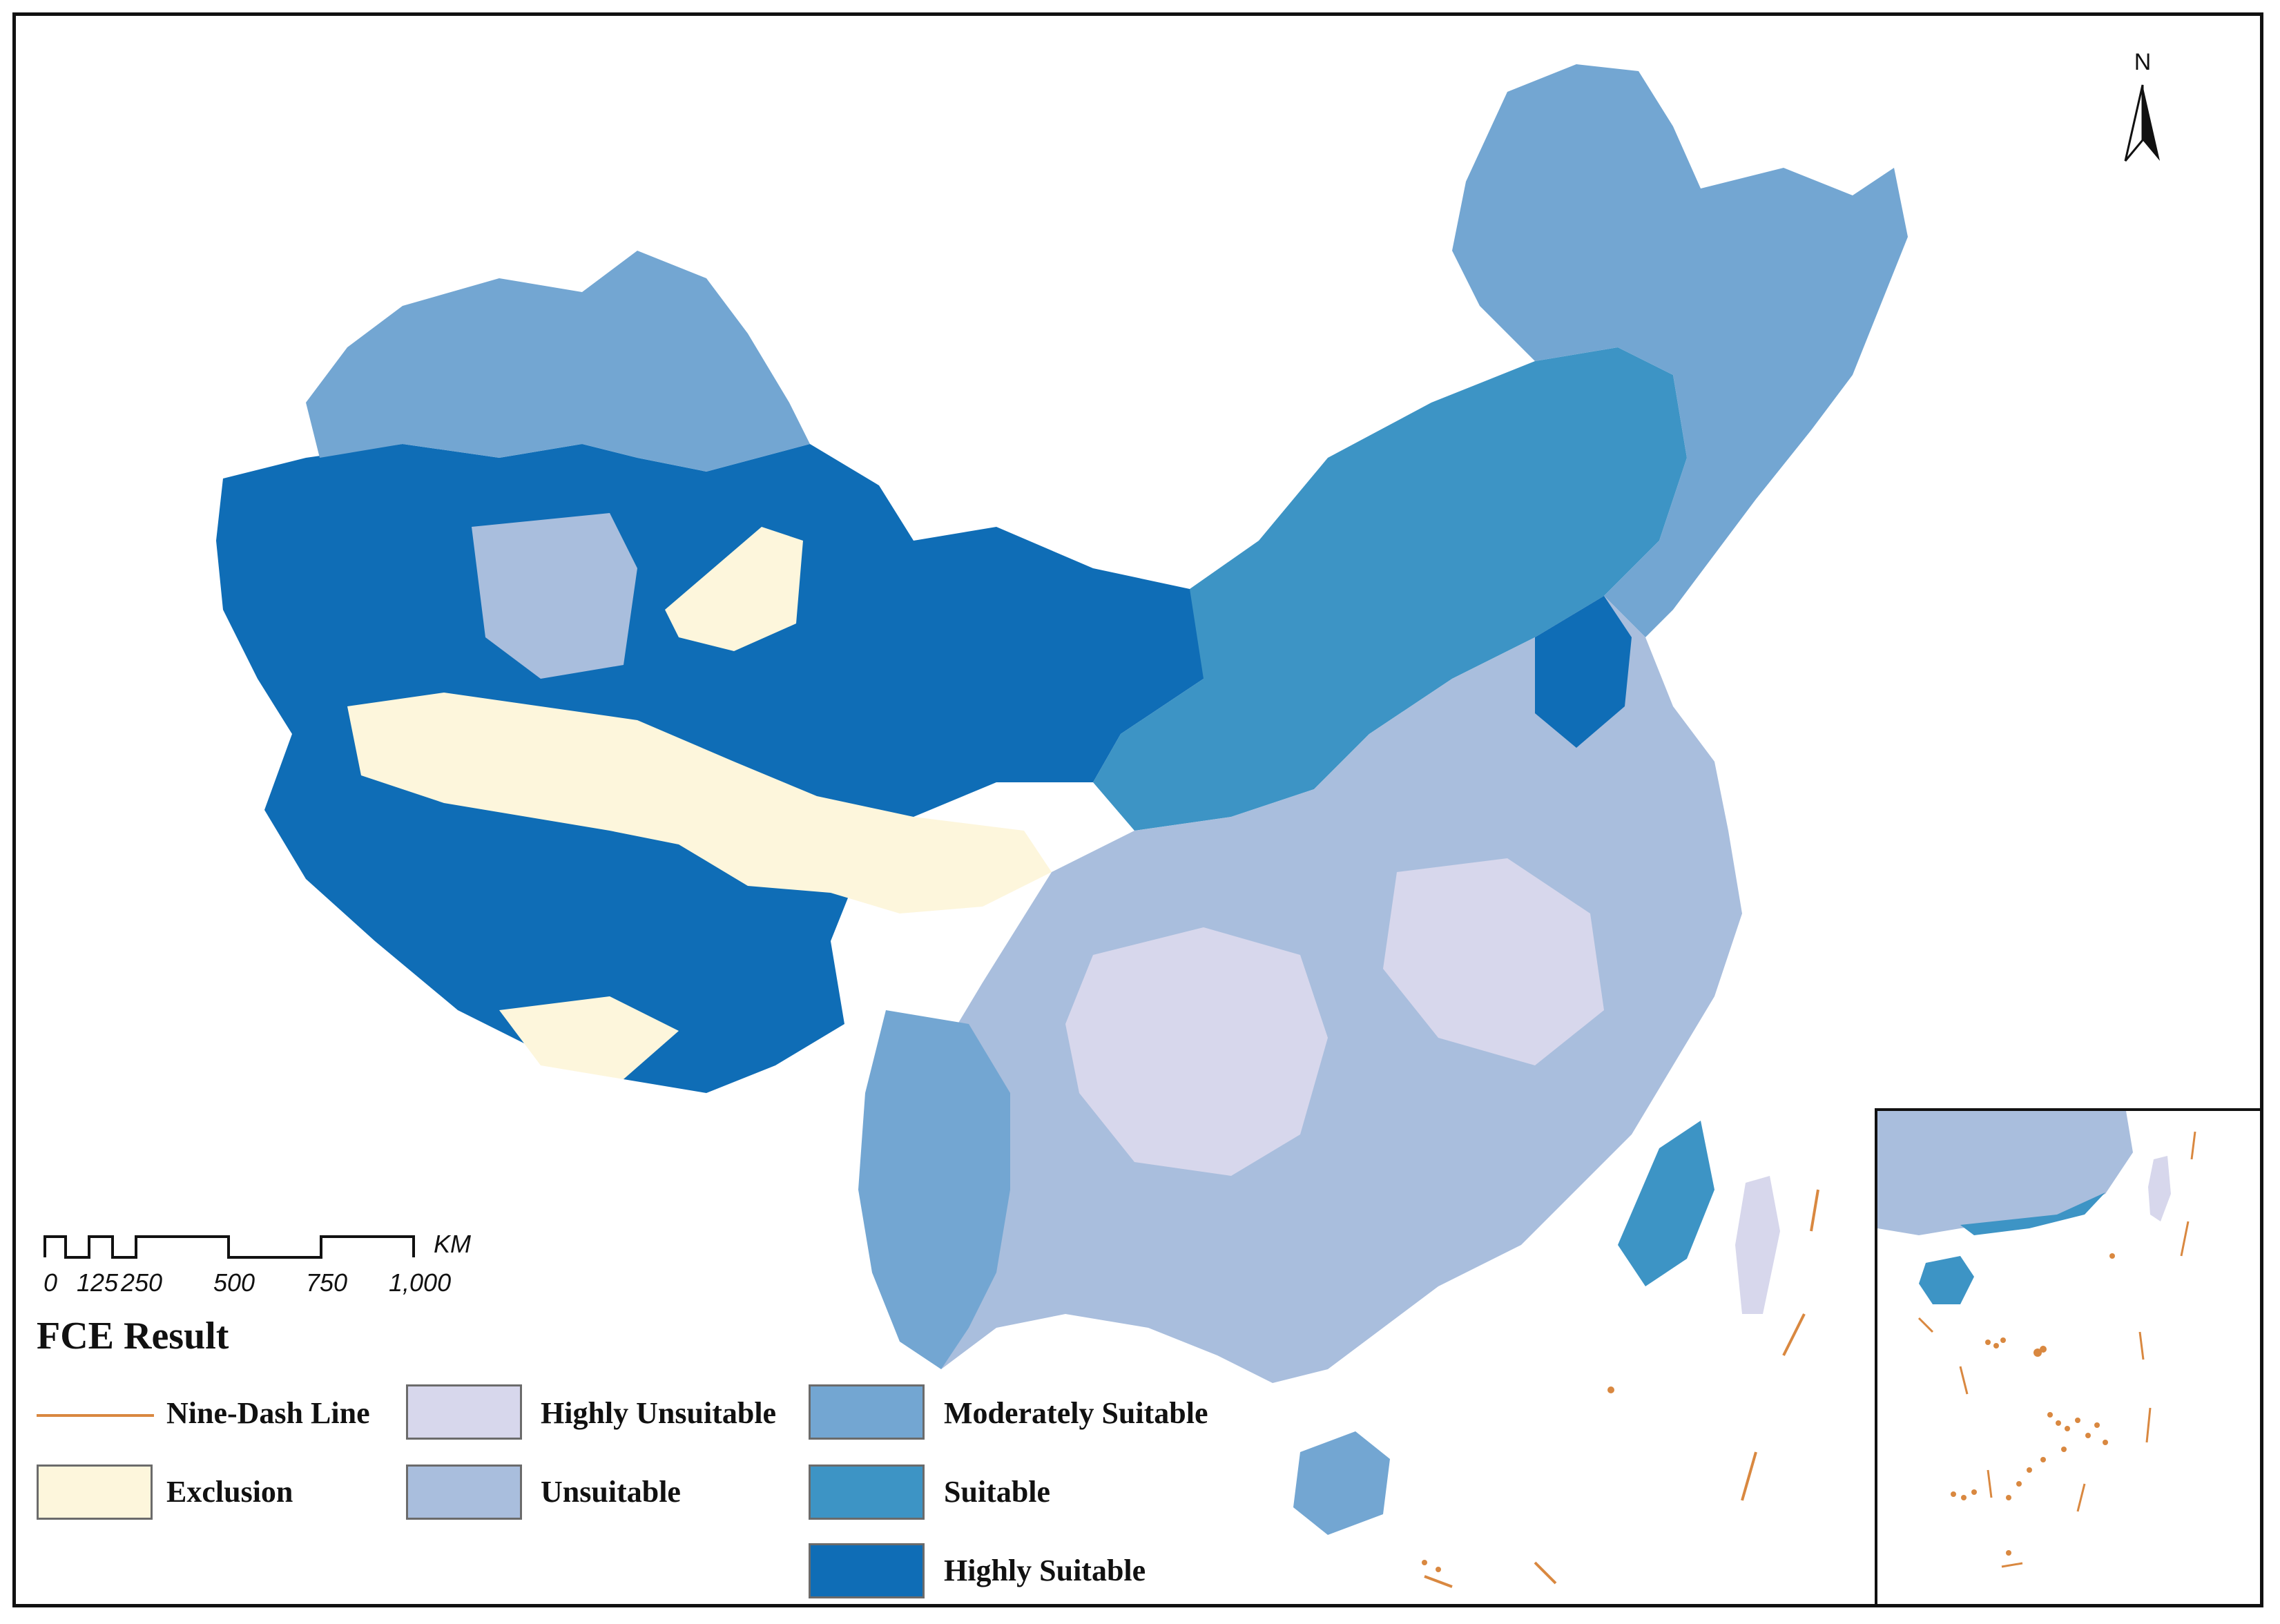  I want to click on inset-hainan, so click(1946, 1280).